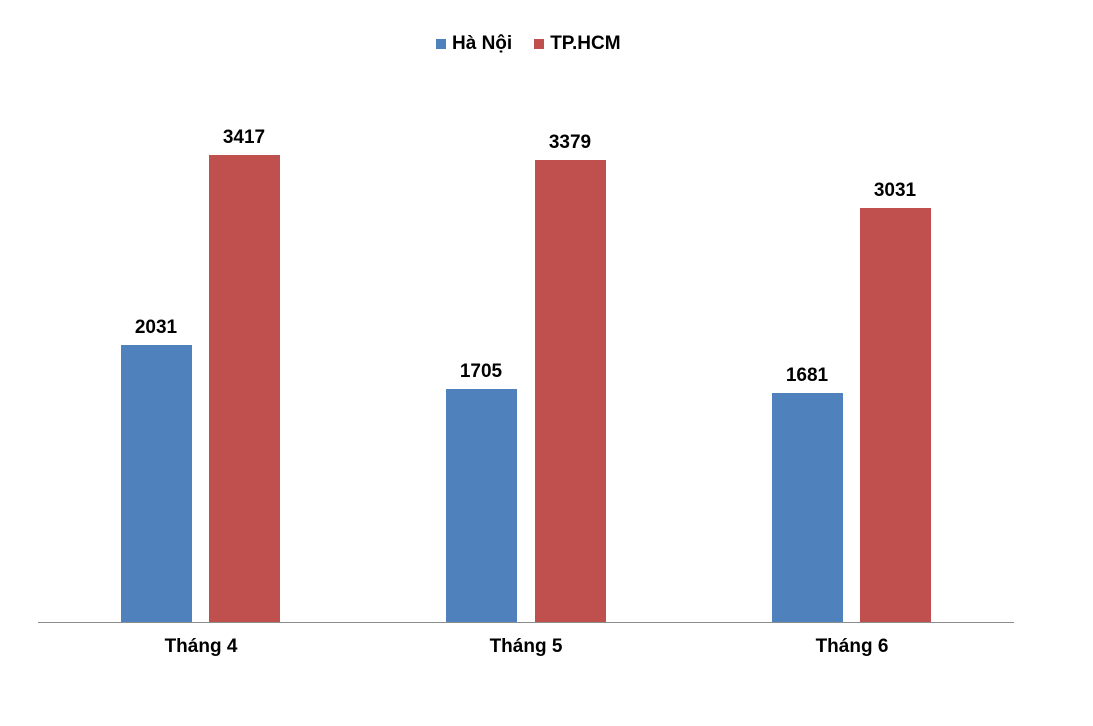 Image resolution: width=1093 pixels, height=726 pixels. Describe the element at coordinates (441, 44) in the screenshot. I see `legend-swatch-ha-noi` at that location.